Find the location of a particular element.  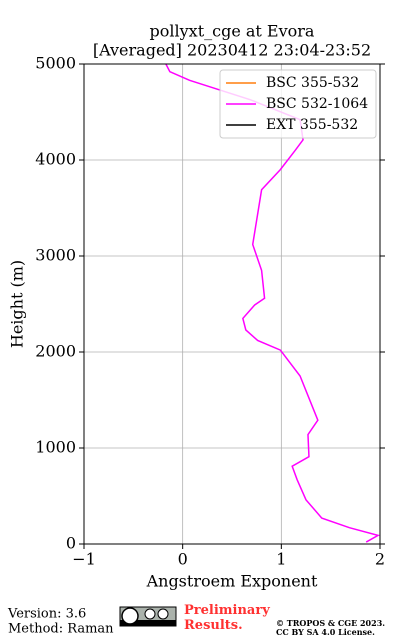

legend-label: EXT 355-532 is located at coordinates (312, 125).